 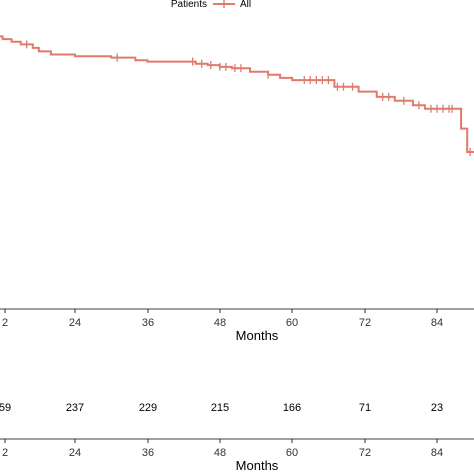 I want to click on risk-count: 166, so click(x=292, y=408).